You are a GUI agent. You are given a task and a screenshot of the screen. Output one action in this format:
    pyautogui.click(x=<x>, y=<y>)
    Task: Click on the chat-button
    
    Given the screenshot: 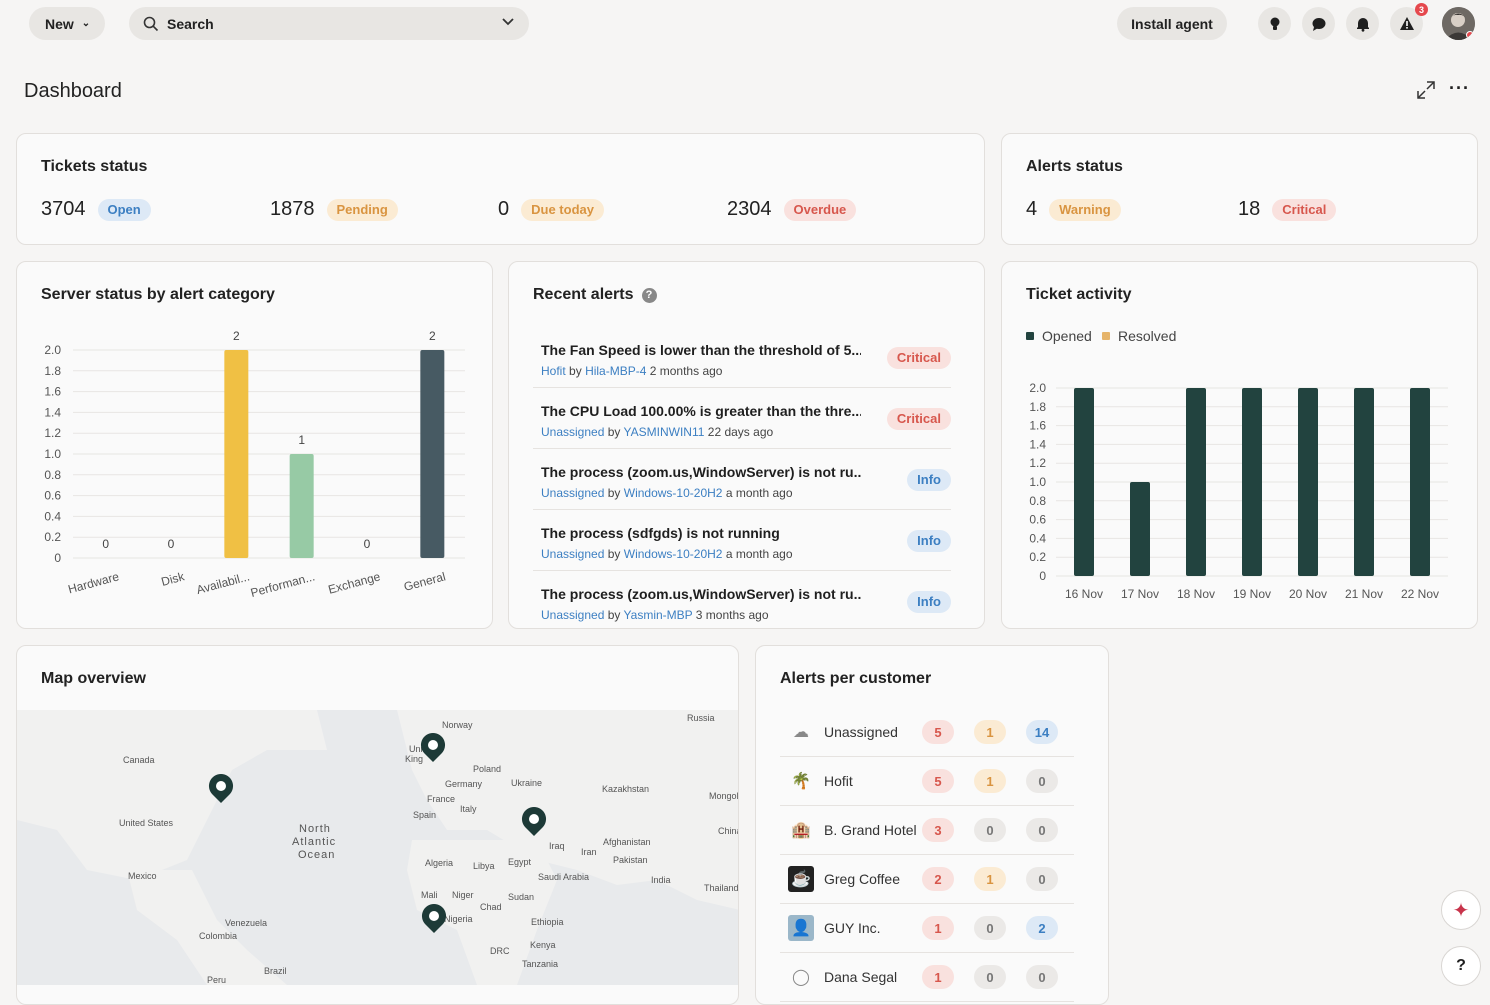 What is the action you would take?
    pyautogui.click(x=1318, y=23)
    